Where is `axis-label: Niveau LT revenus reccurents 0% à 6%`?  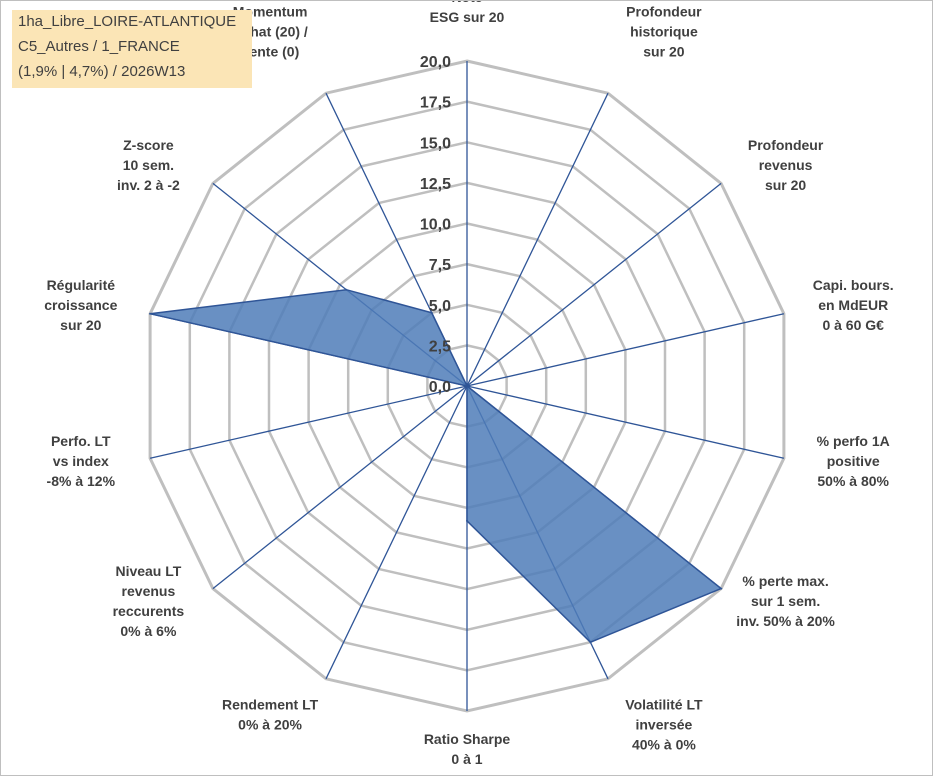 axis-label: Niveau LT revenus reccurents 0% à 6% is located at coordinates (149, 601).